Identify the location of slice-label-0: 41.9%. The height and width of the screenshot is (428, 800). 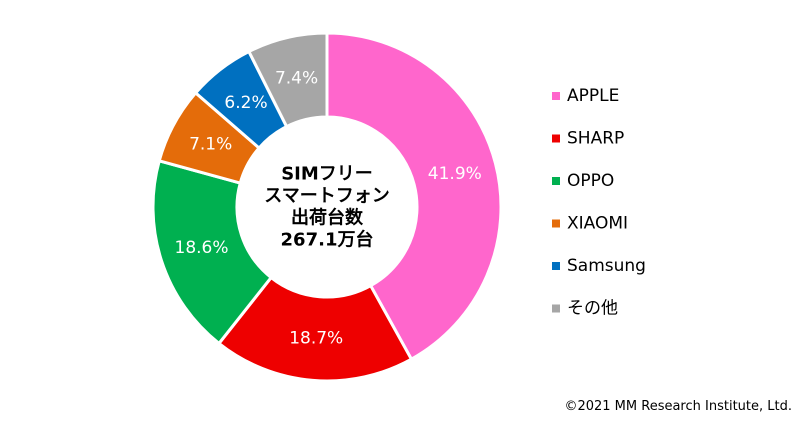
(455, 174).